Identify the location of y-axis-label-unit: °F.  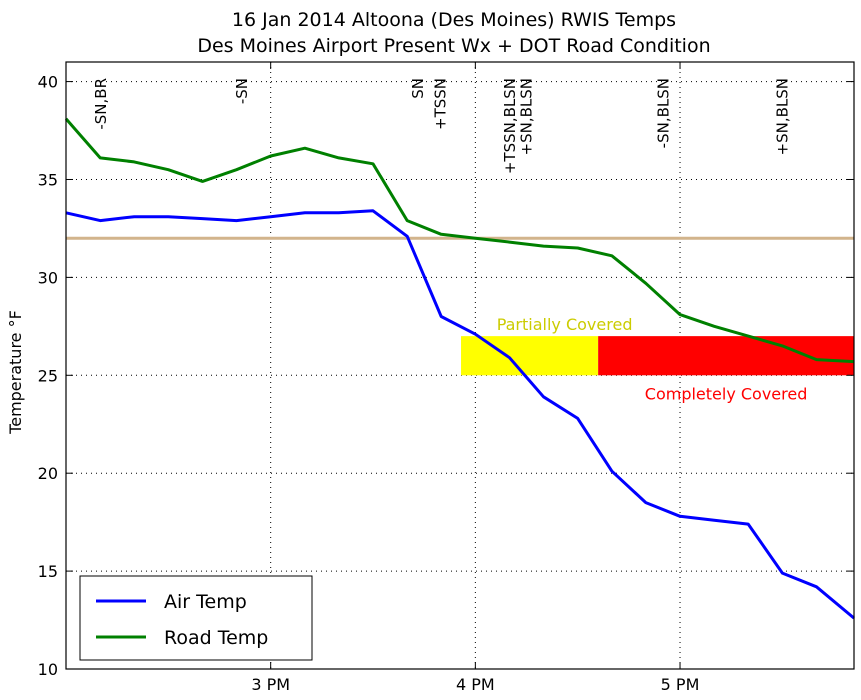
(15, 318).